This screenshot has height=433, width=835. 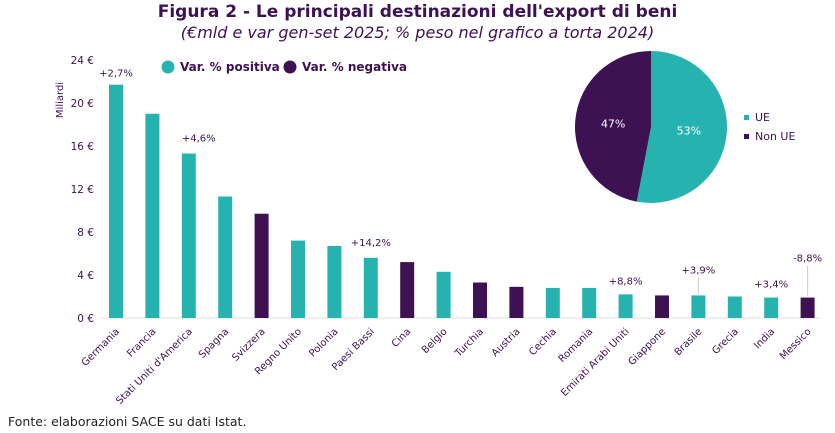 I want to click on bar-regno-unito, so click(x=298, y=279).